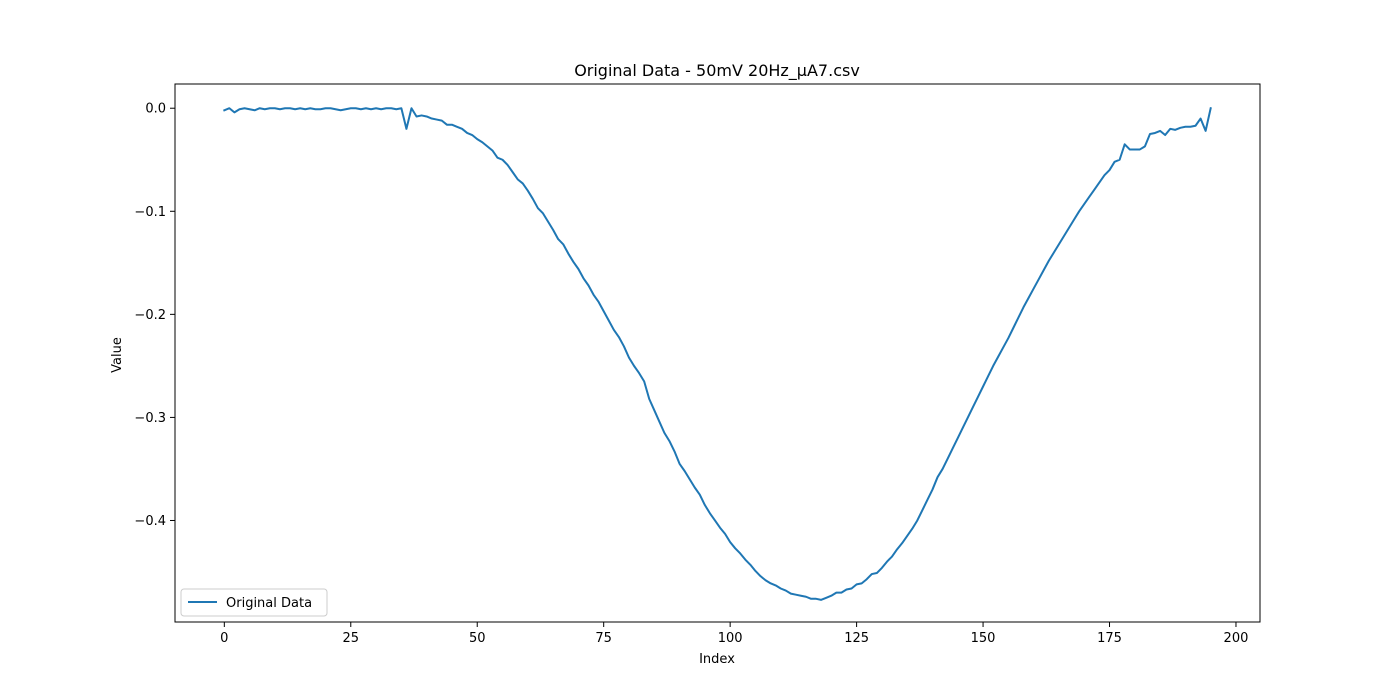 The image size is (1400, 700). I want to click on legend: Original Data, so click(254, 602).